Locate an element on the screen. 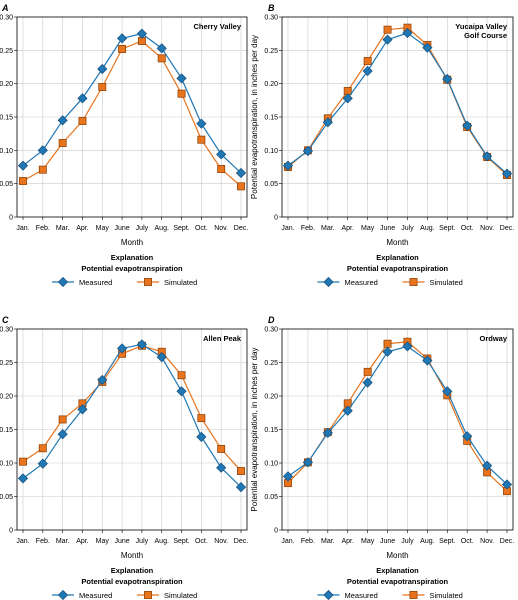 The image size is (518, 600). x-tick-label: July is located at coordinates (142, 228).